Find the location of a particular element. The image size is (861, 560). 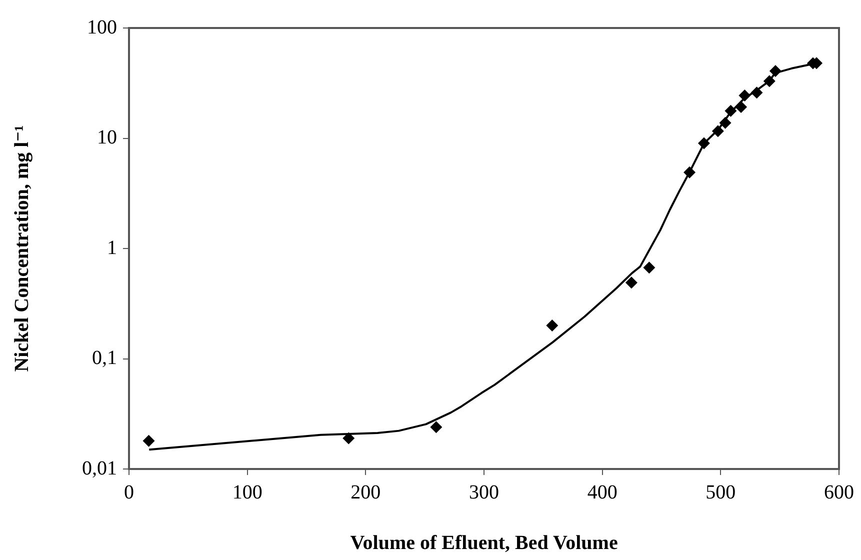

y-axis-title: Nickel Concentration, mg l⁻¹ is located at coordinates (22, 248).